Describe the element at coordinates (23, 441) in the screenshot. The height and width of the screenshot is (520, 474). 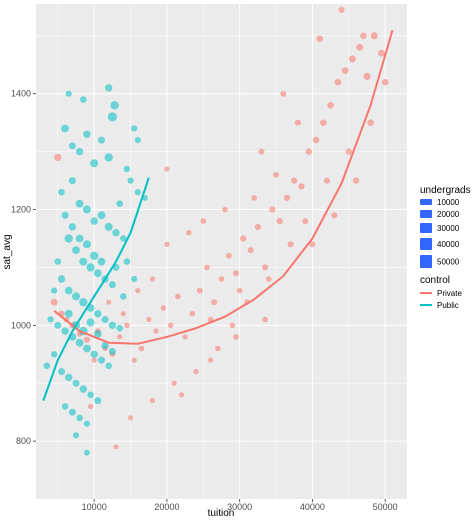
I see `y-tick-label: 800` at that location.